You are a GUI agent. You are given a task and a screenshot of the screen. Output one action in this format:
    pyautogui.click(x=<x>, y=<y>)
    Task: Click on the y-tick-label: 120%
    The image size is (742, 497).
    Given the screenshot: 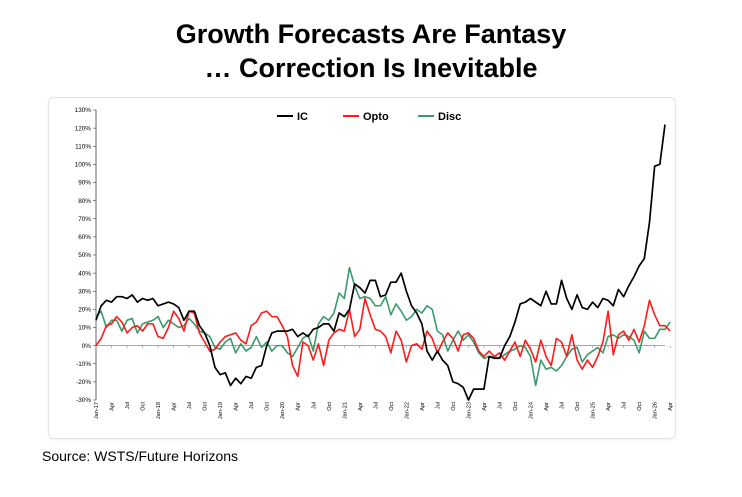 What is the action you would take?
    pyautogui.click(x=83, y=128)
    